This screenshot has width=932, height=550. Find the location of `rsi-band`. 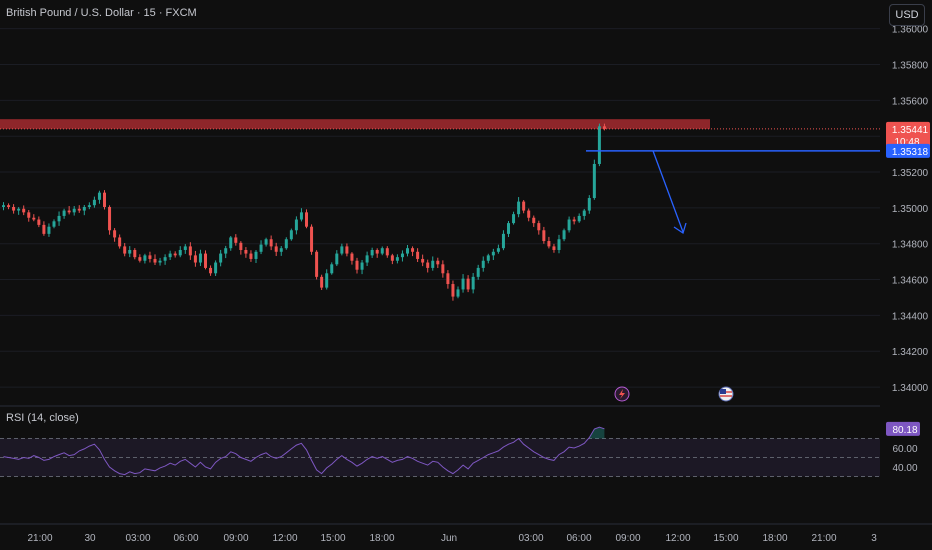

rsi-band is located at coordinates (440, 457).